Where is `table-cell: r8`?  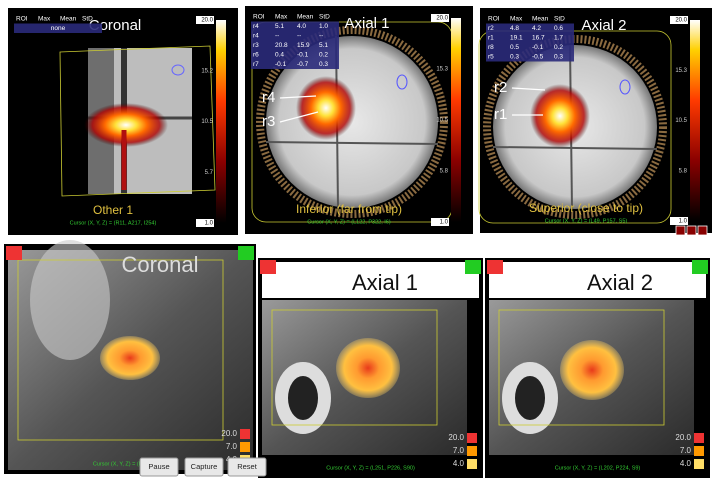
table-cell: r8 is located at coordinates (491, 47).